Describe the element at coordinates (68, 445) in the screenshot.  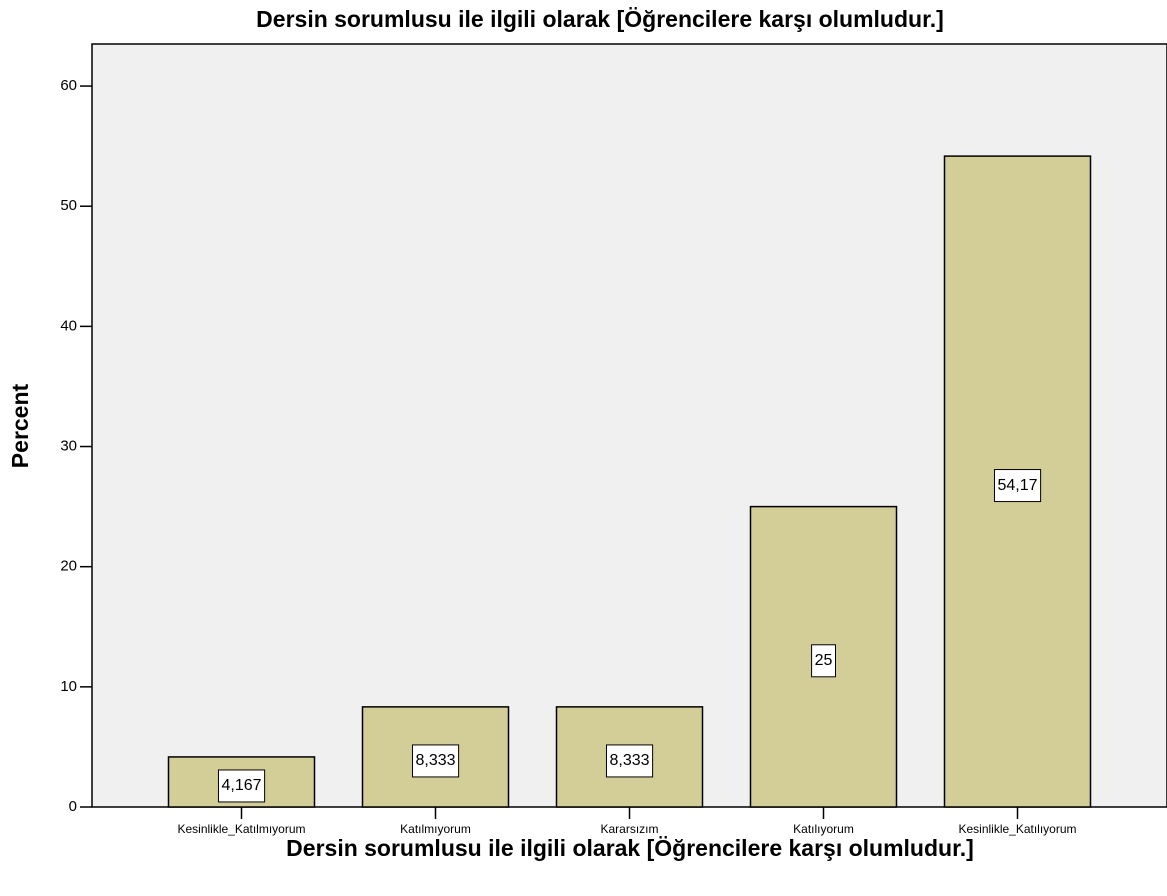
I see `y-tick-label: 30` at that location.